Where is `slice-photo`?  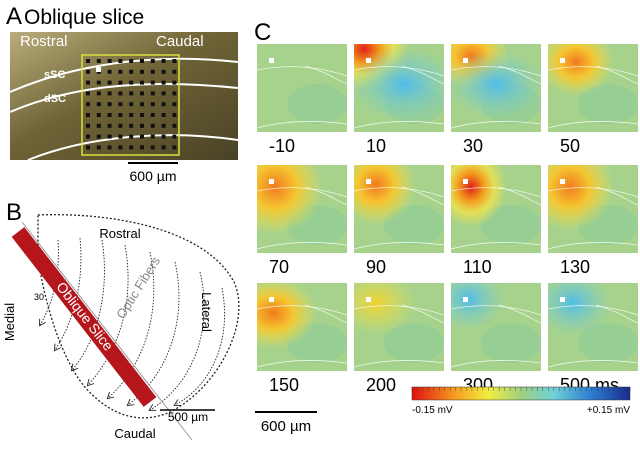 slice-photo is located at coordinates (124, 96).